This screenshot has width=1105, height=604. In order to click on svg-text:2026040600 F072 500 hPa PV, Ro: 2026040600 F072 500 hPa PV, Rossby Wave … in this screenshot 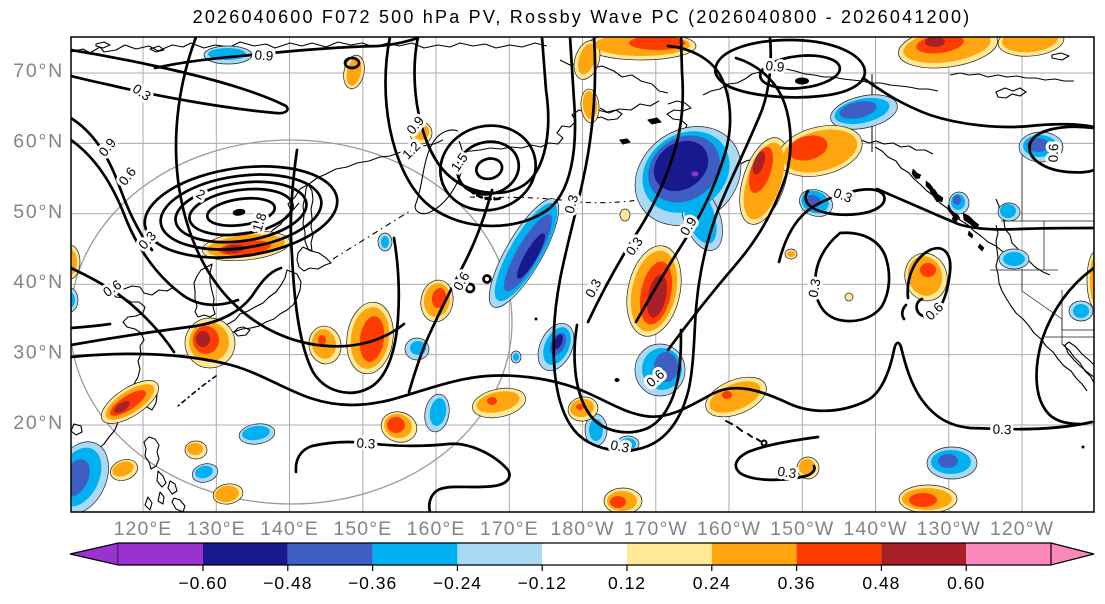, I will do `click(582, 17)`.